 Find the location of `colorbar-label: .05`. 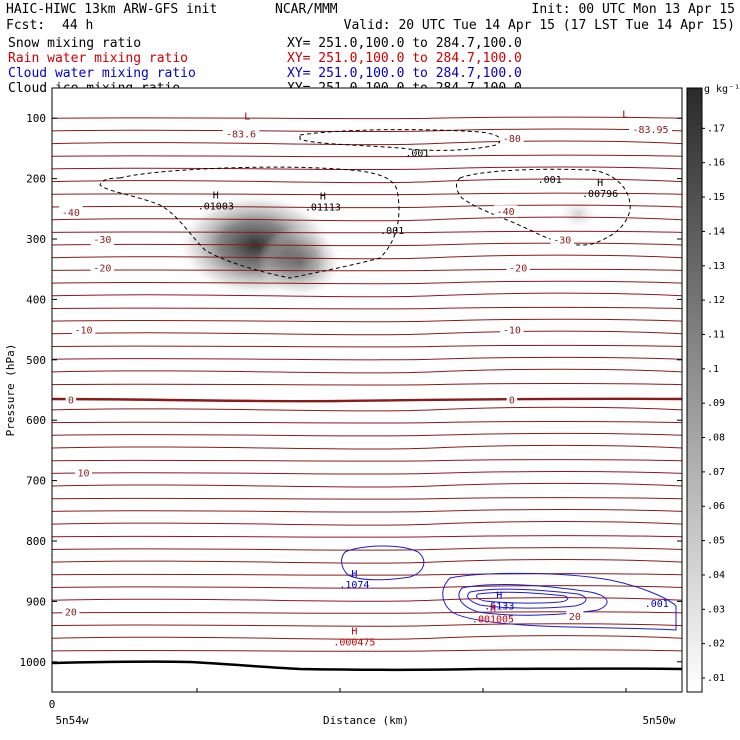

colorbar-label: .05 is located at coordinates (716, 541).